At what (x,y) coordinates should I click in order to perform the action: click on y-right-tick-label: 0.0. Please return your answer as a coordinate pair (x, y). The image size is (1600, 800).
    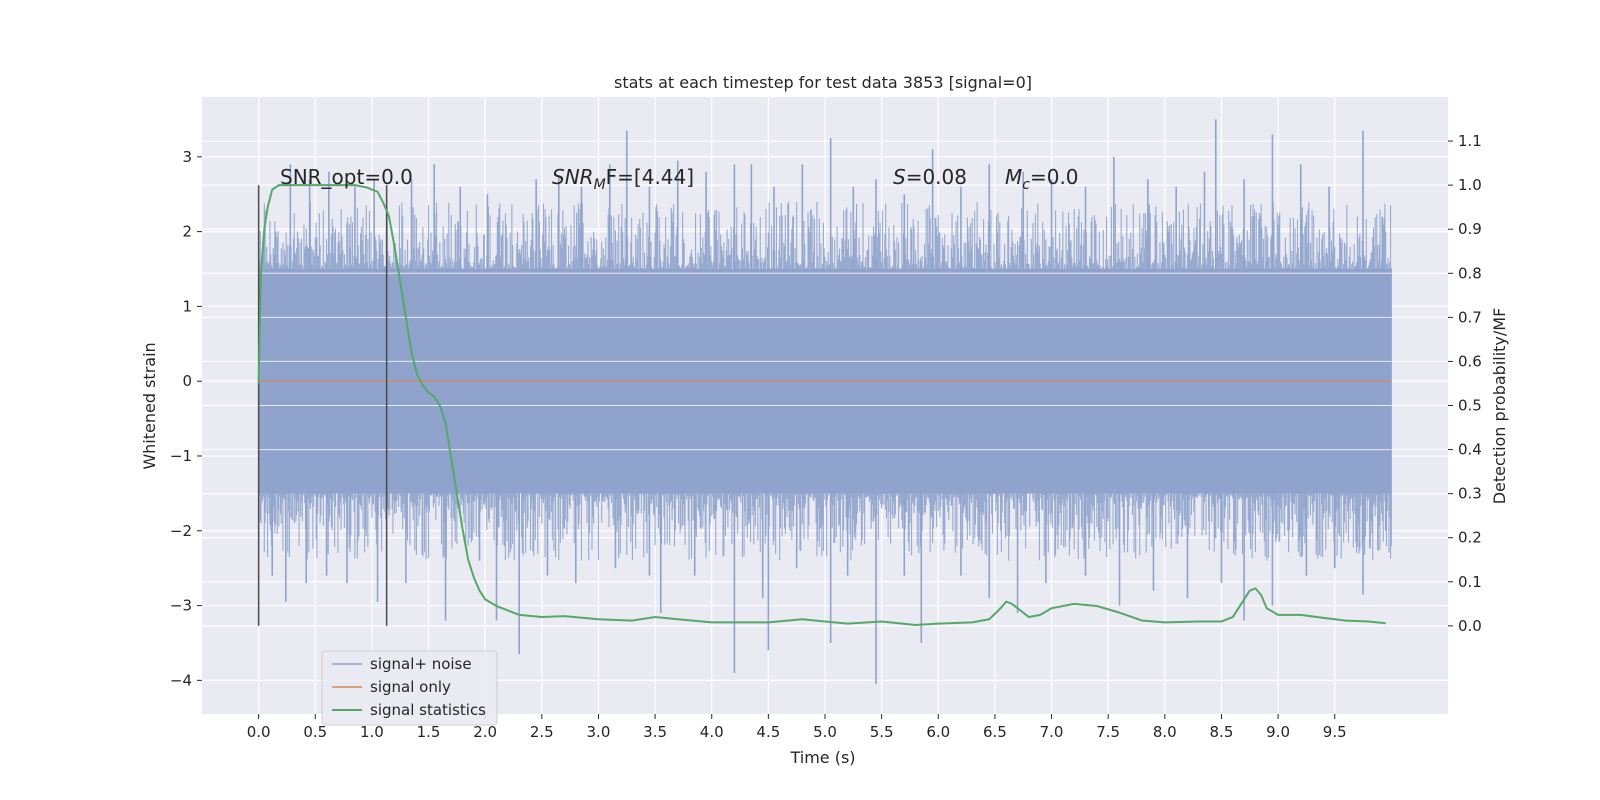
    Looking at the image, I should click on (1470, 626).